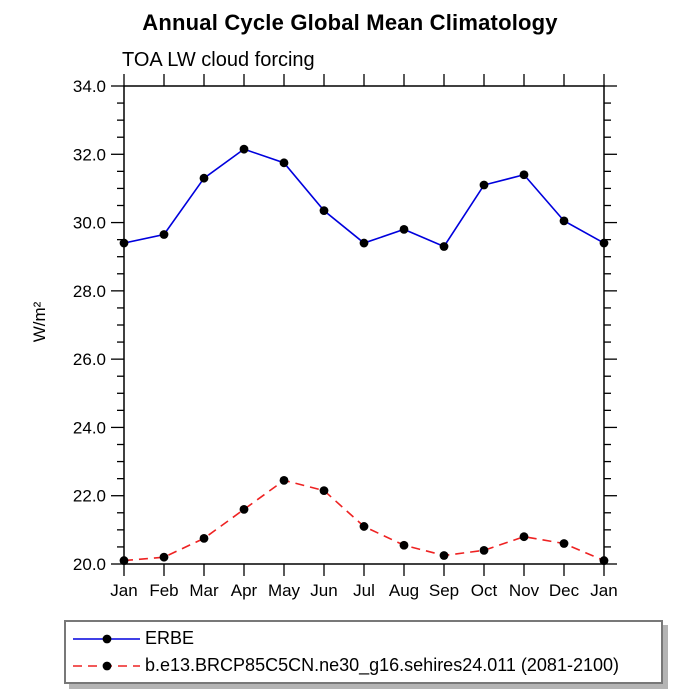 Image resolution: width=700 pixels, height=700 pixels. What do you see at coordinates (524, 590) in the screenshot?
I see `x-tick-label: Nov` at bounding box center [524, 590].